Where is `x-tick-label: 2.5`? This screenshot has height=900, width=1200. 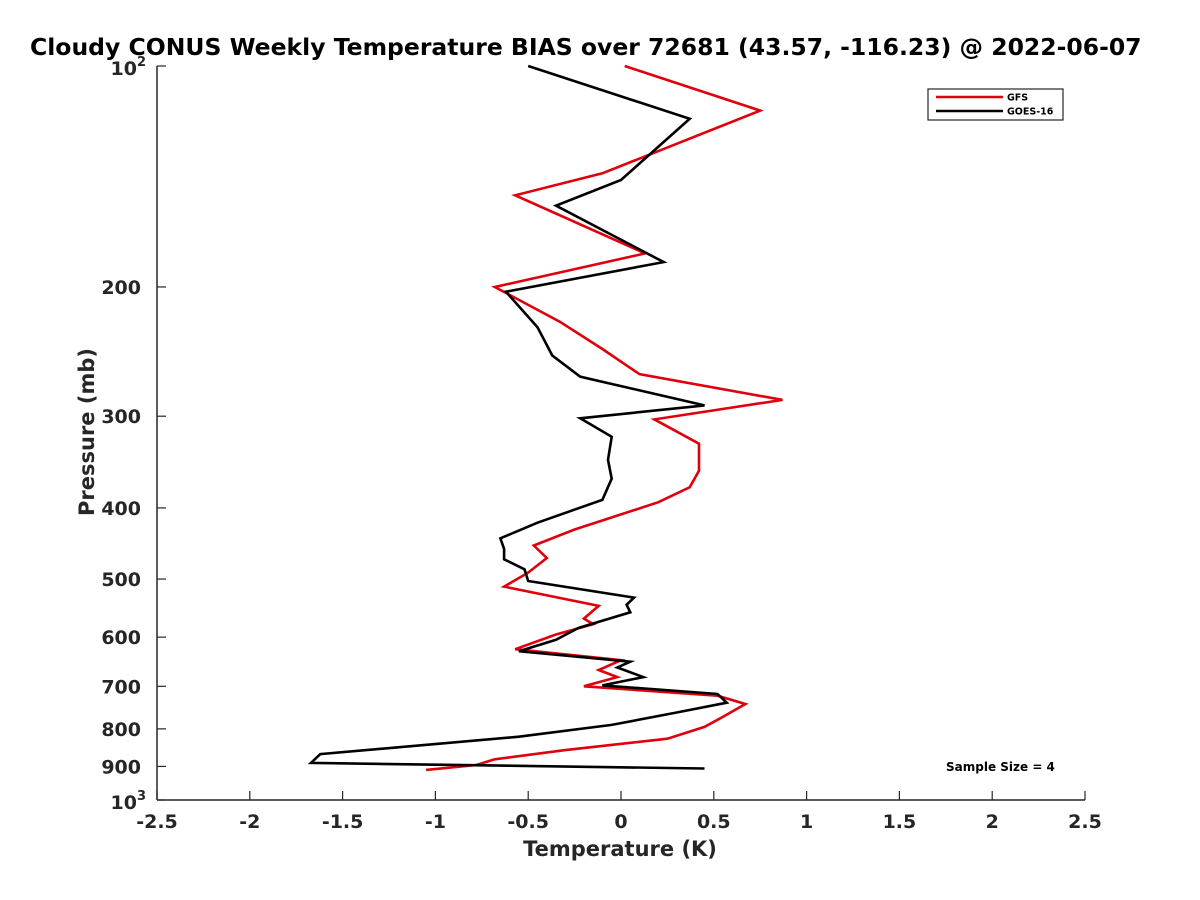 x-tick-label: 2.5 is located at coordinates (1085, 822).